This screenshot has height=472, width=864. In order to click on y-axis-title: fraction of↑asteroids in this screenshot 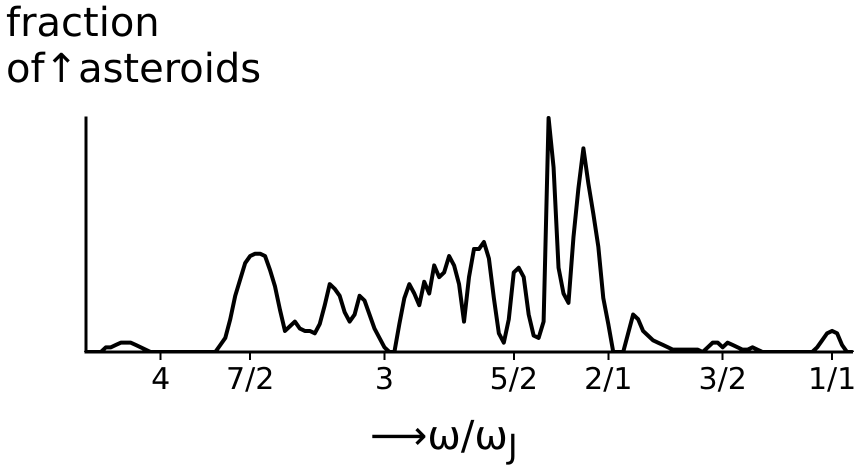, I will do `click(134, 46)`.